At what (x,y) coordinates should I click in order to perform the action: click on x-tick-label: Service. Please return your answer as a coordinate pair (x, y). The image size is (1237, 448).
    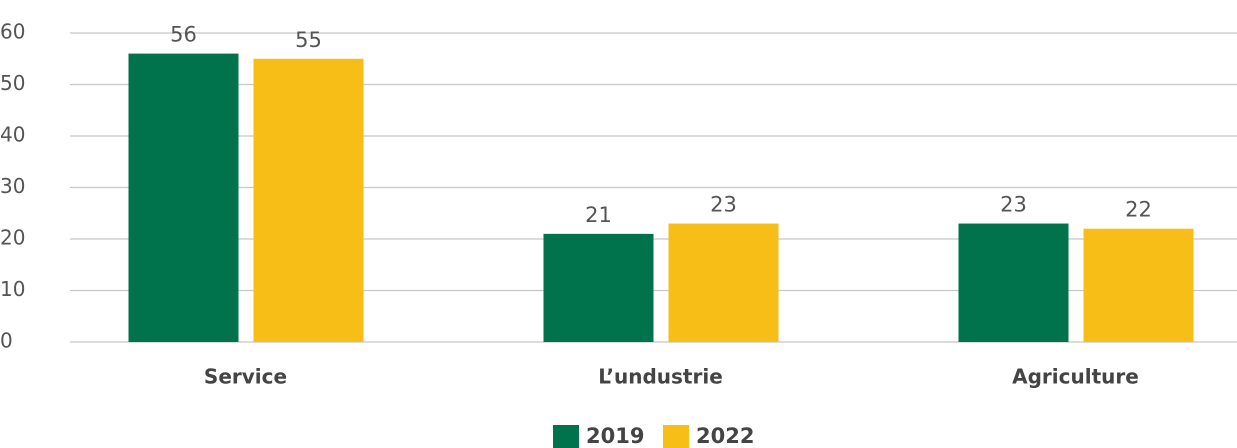
    Looking at the image, I should click on (245, 377).